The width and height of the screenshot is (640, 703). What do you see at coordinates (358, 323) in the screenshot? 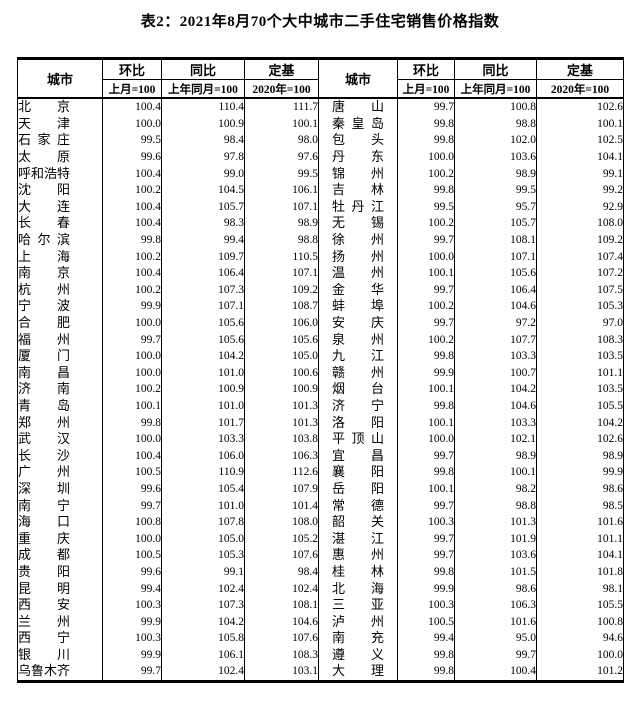
I see `city-cell: 安庆` at bounding box center [358, 323].